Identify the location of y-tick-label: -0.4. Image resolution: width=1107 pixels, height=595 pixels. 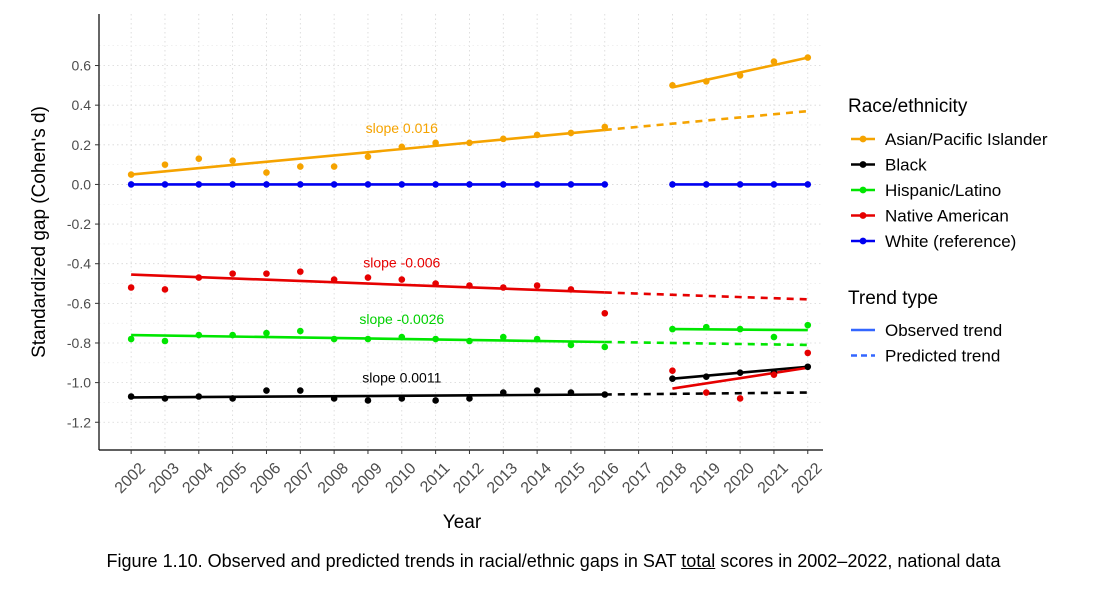
(79, 264).